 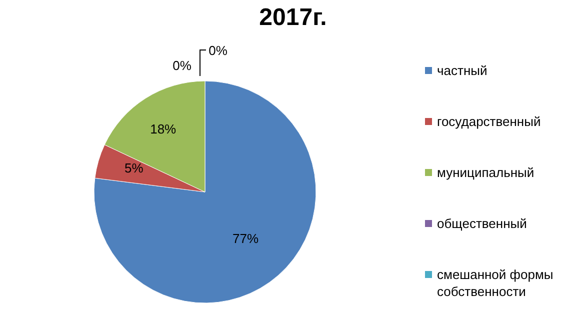 What do you see at coordinates (293, 18) in the screenshot?
I see `chart-title: 2017г.` at bounding box center [293, 18].